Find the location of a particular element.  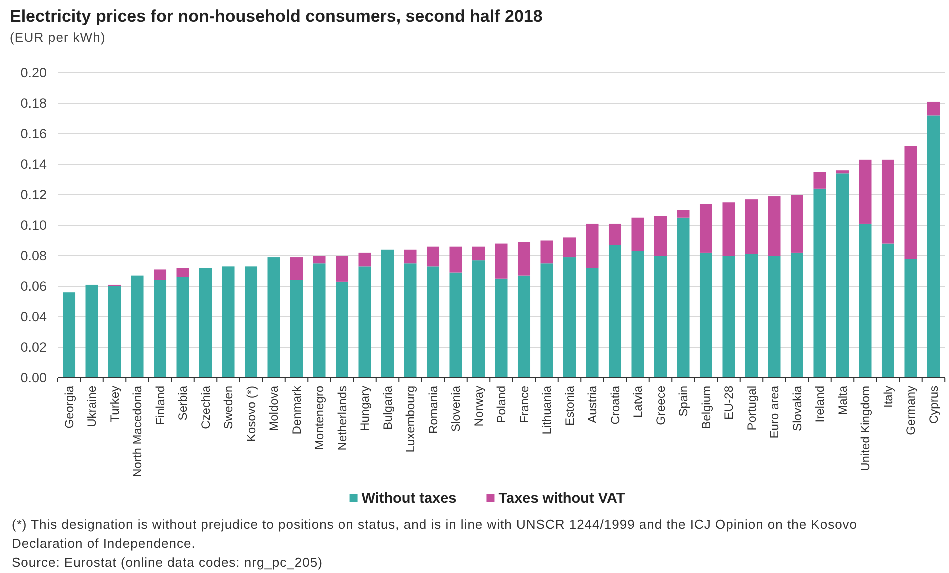

x-tick-label: Finland is located at coordinates (160, 406).